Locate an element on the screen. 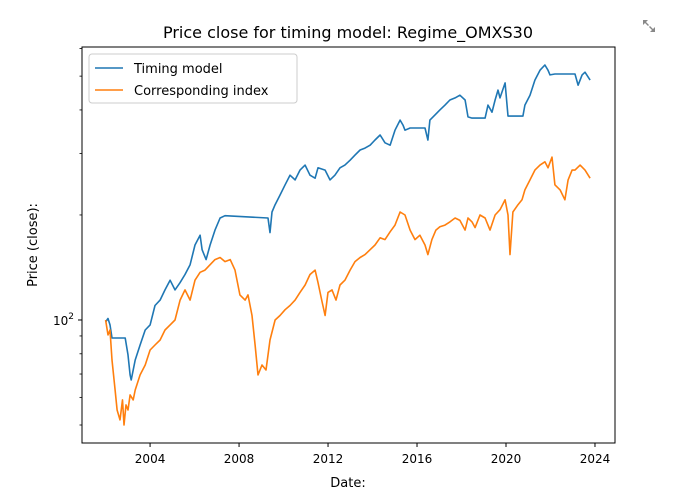  y-axis-label: Price (close): is located at coordinates (33, 245).